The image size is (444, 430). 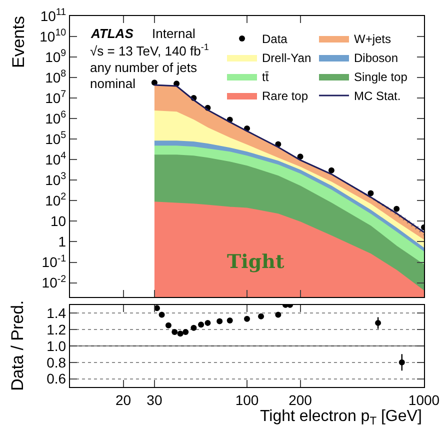 I want to click on x-tick-label: 1000, so click(x=424, y=400).